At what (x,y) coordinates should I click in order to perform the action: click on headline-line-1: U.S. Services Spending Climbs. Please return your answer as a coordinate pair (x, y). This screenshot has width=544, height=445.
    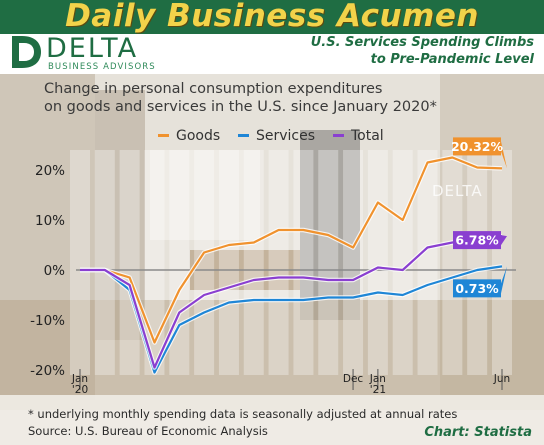
    Looking at the image, I should click on (422, 42).